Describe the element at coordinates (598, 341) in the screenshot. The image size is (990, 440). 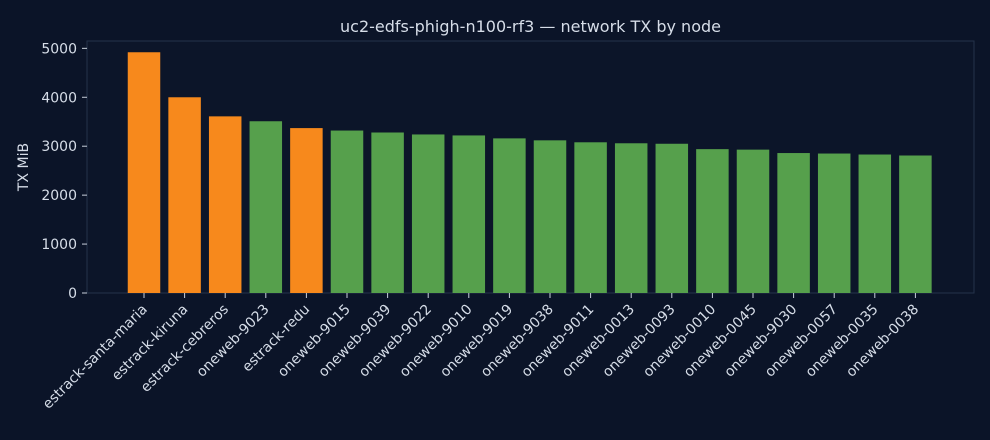
I see `x-tick-label: oneweb-0013` at that location.